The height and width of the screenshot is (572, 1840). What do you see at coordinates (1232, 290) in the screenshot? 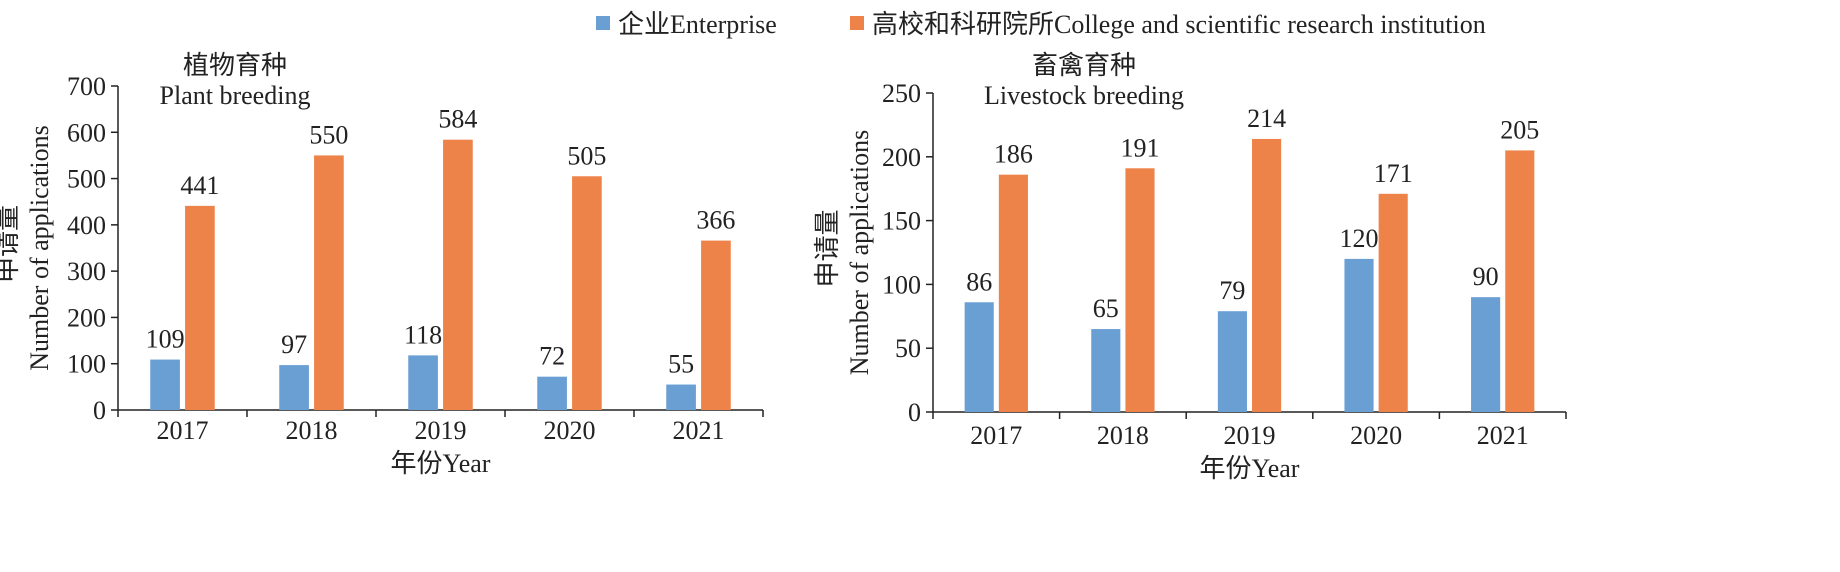
I see `data-label-enterprise: 79` at bounding box center [1232, 290].